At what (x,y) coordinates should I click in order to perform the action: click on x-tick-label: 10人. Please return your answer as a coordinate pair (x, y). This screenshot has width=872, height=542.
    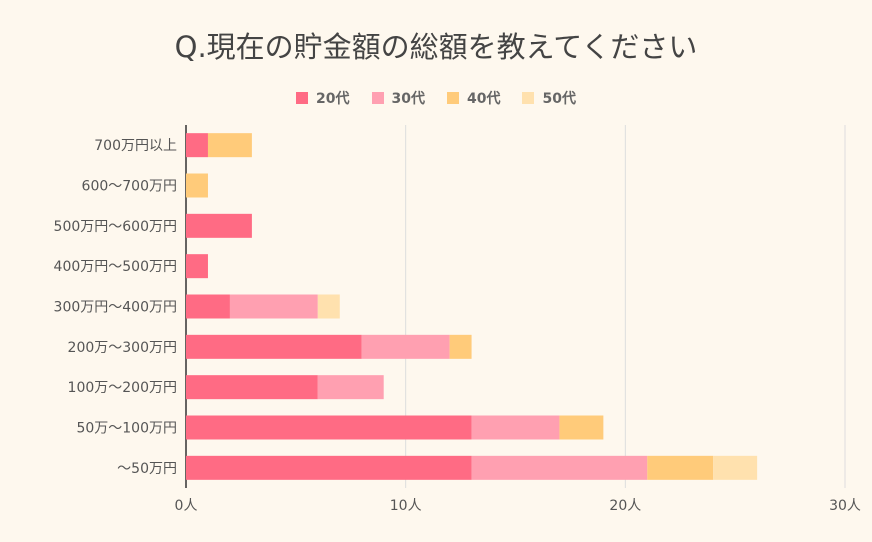
    Looking at the image, I should click on (406, 506).